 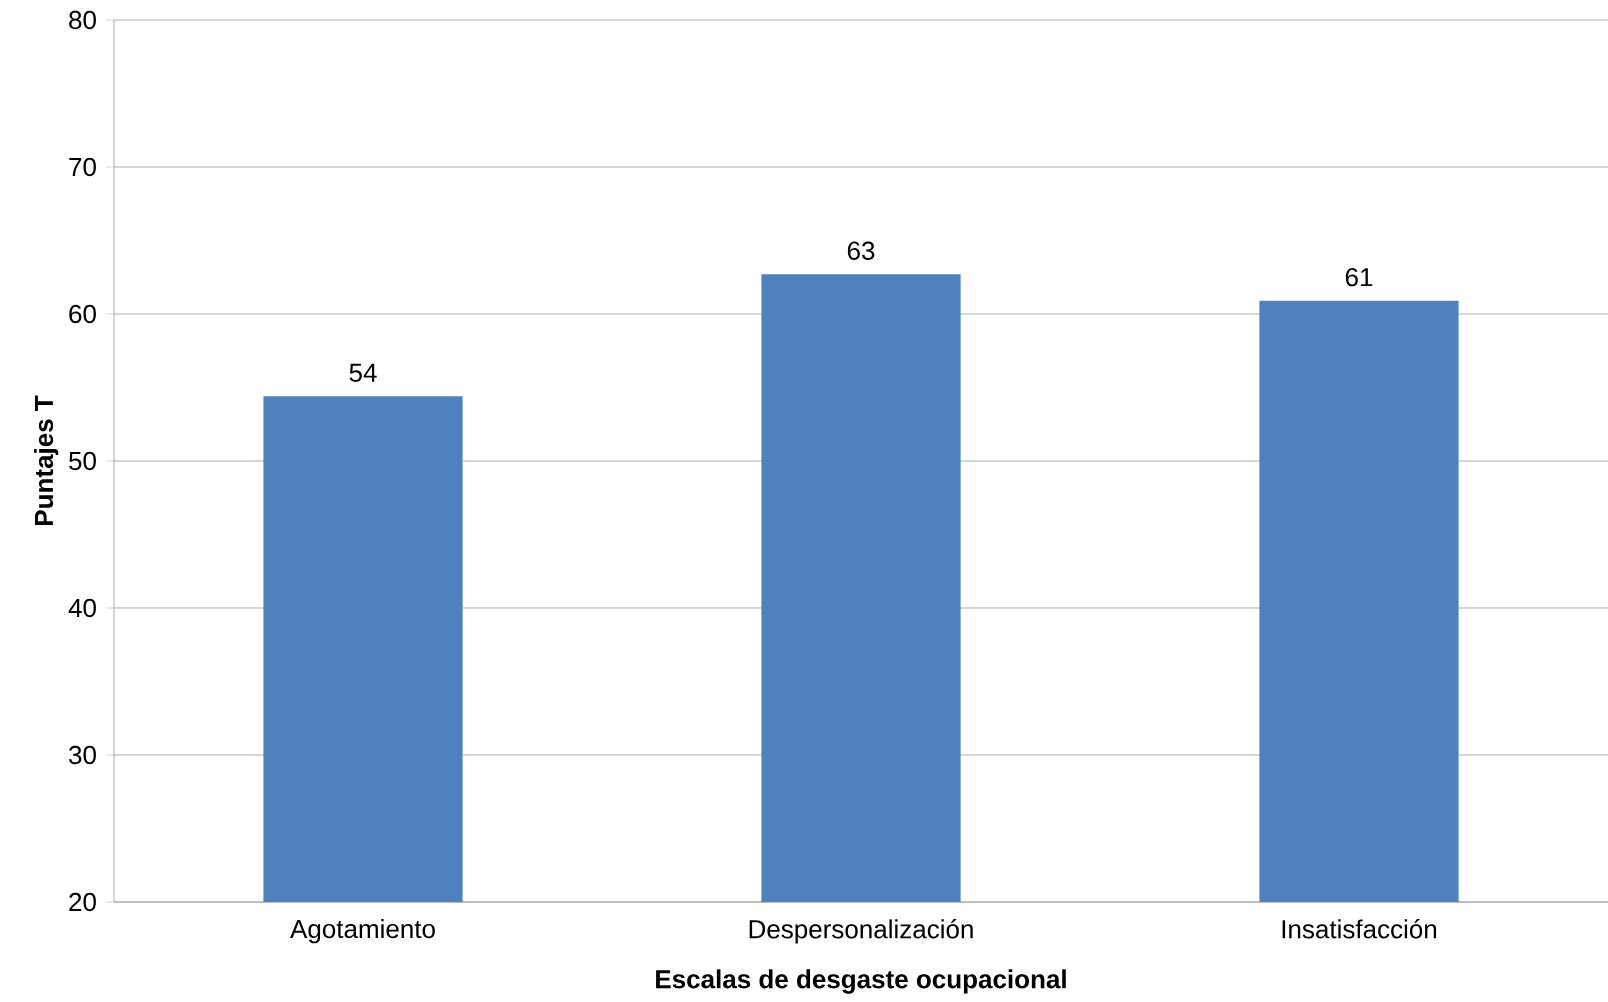 What do you see at coordinates (1359, 277) in the screenshot?
I see `data-label: 61` at bounding box center [1359, 277].